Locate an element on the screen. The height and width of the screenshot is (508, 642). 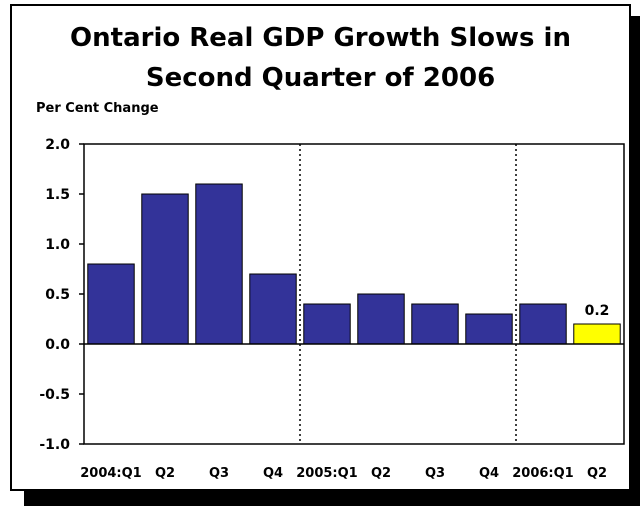
data-labels: 0.2 is located at coordinates (597, 311).